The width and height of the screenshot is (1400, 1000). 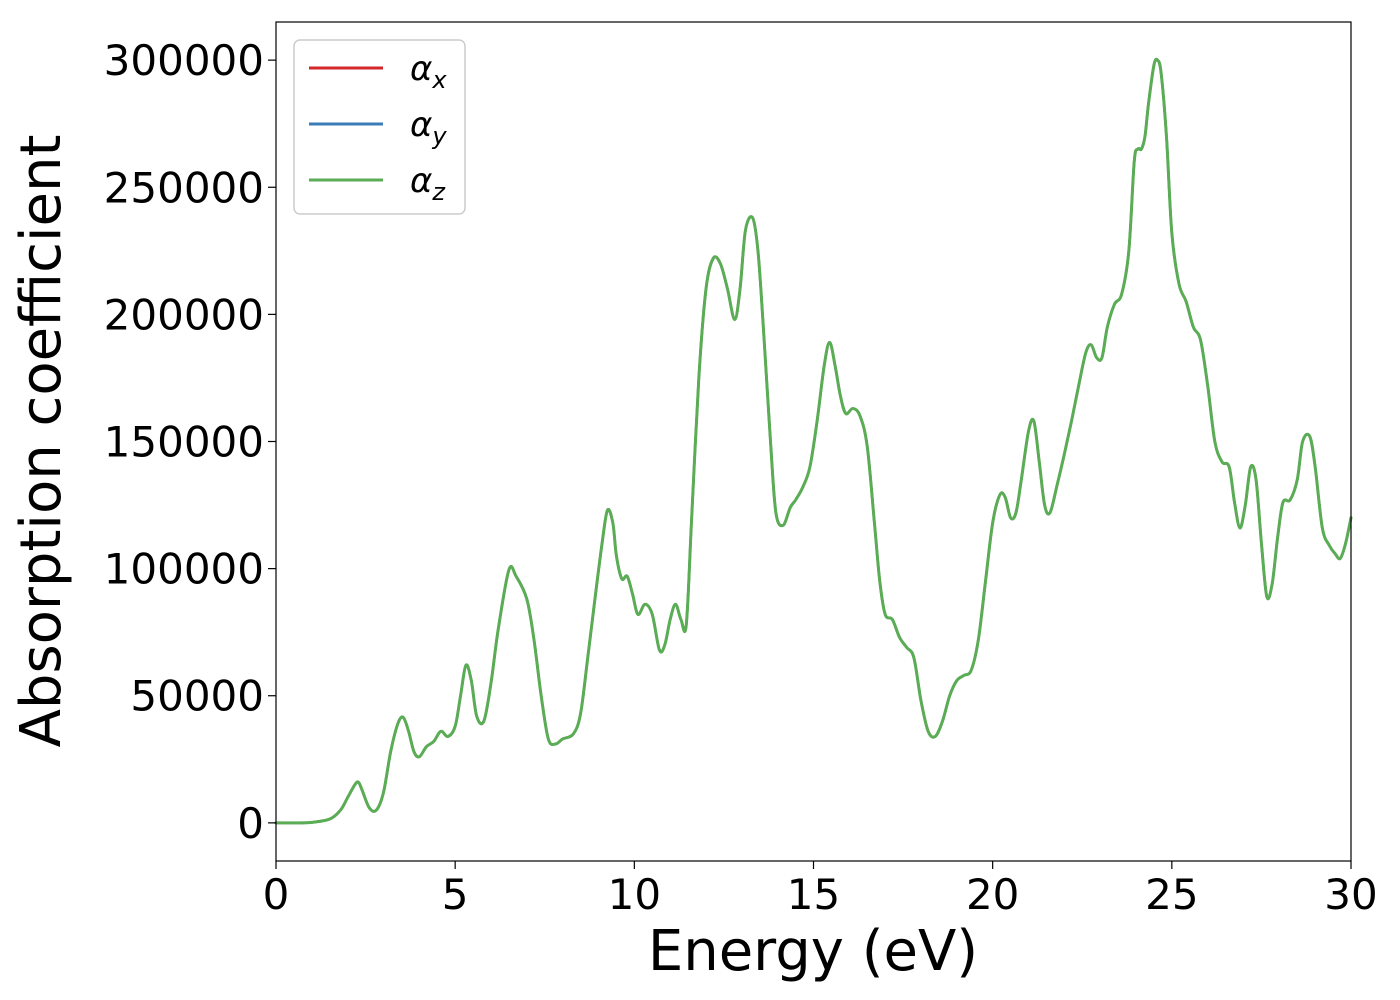 What do you see at coordinates (813, 894) in the screenshot?
I see `x-tick-label: 15` at bounding box center [813, 894].